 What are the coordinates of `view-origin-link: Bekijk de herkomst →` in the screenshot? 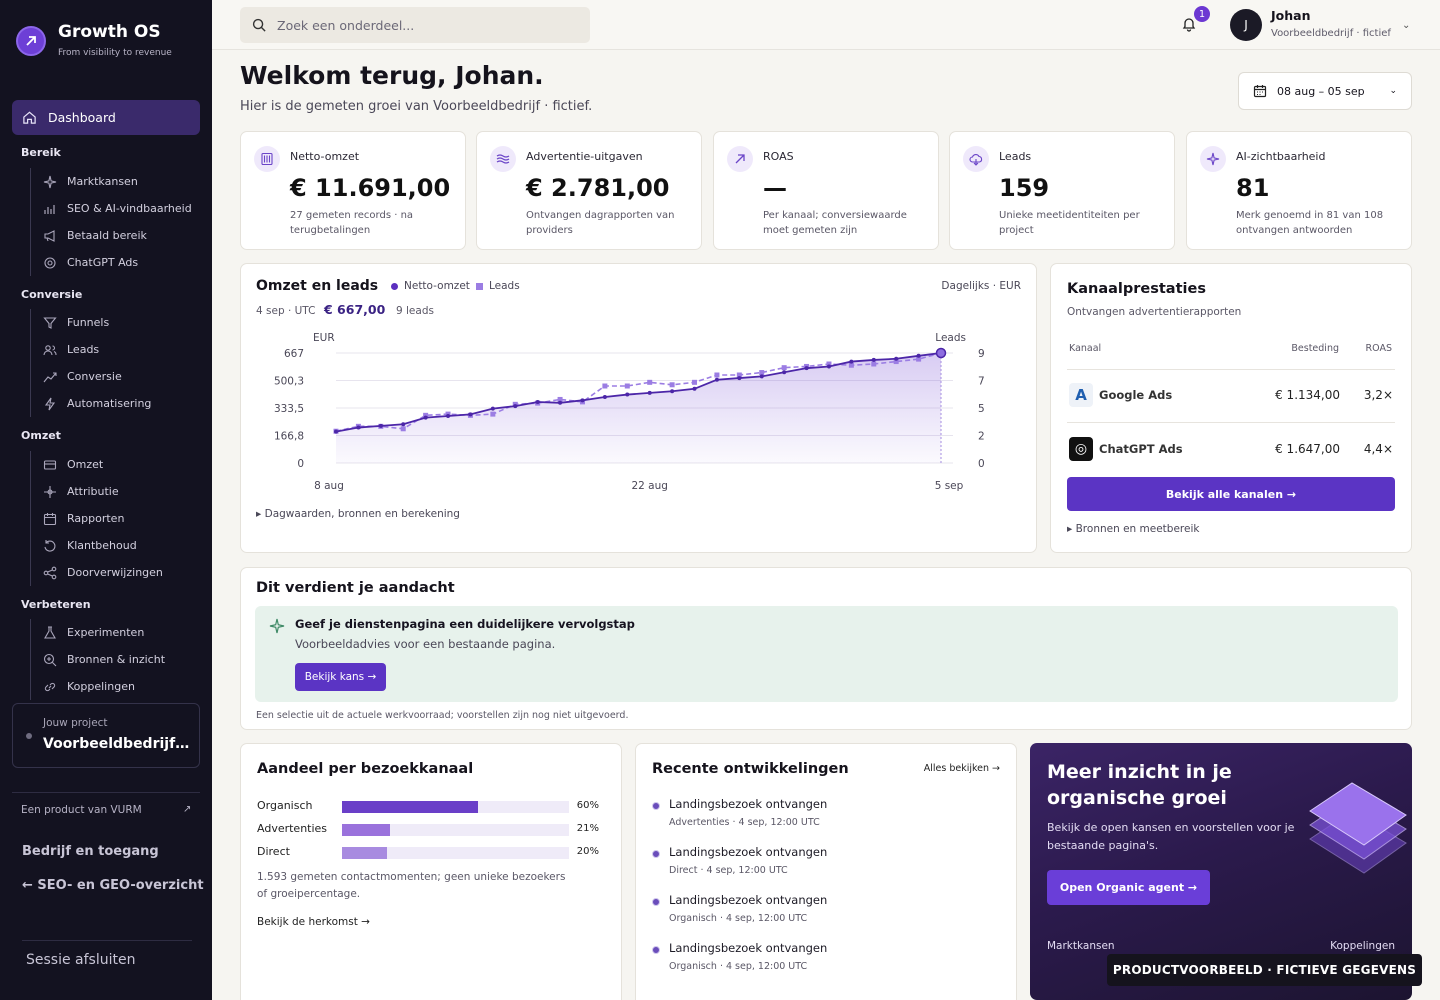 It's located at (313, 922).